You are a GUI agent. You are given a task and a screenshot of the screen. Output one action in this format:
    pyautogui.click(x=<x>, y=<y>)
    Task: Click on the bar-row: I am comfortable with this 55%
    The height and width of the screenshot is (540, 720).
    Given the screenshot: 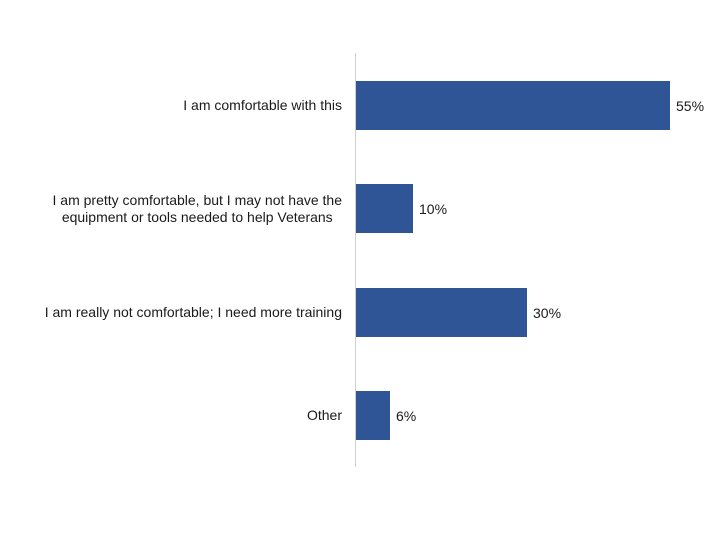 What is the action you would take?
    pyautogui.click(x=360, y=105)
    